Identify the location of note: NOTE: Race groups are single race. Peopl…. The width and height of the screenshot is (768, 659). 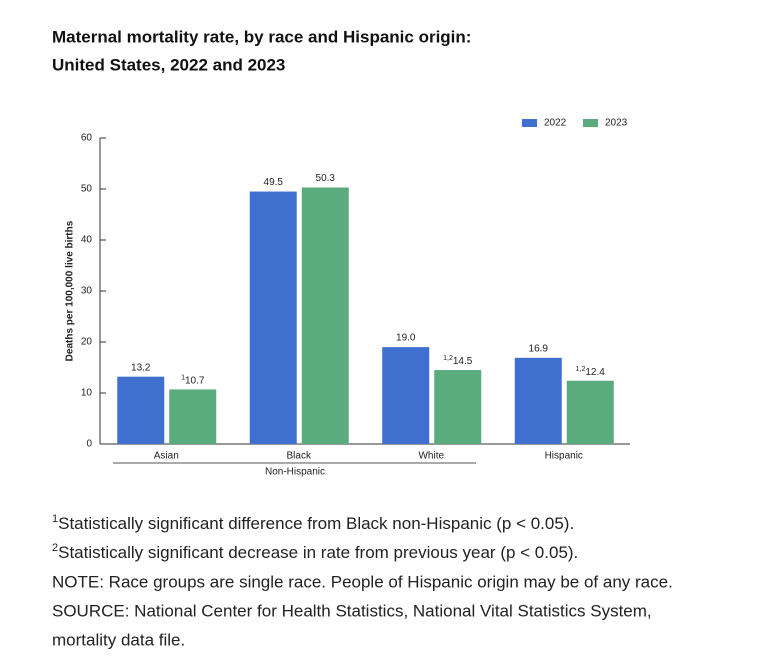
(362, 581).